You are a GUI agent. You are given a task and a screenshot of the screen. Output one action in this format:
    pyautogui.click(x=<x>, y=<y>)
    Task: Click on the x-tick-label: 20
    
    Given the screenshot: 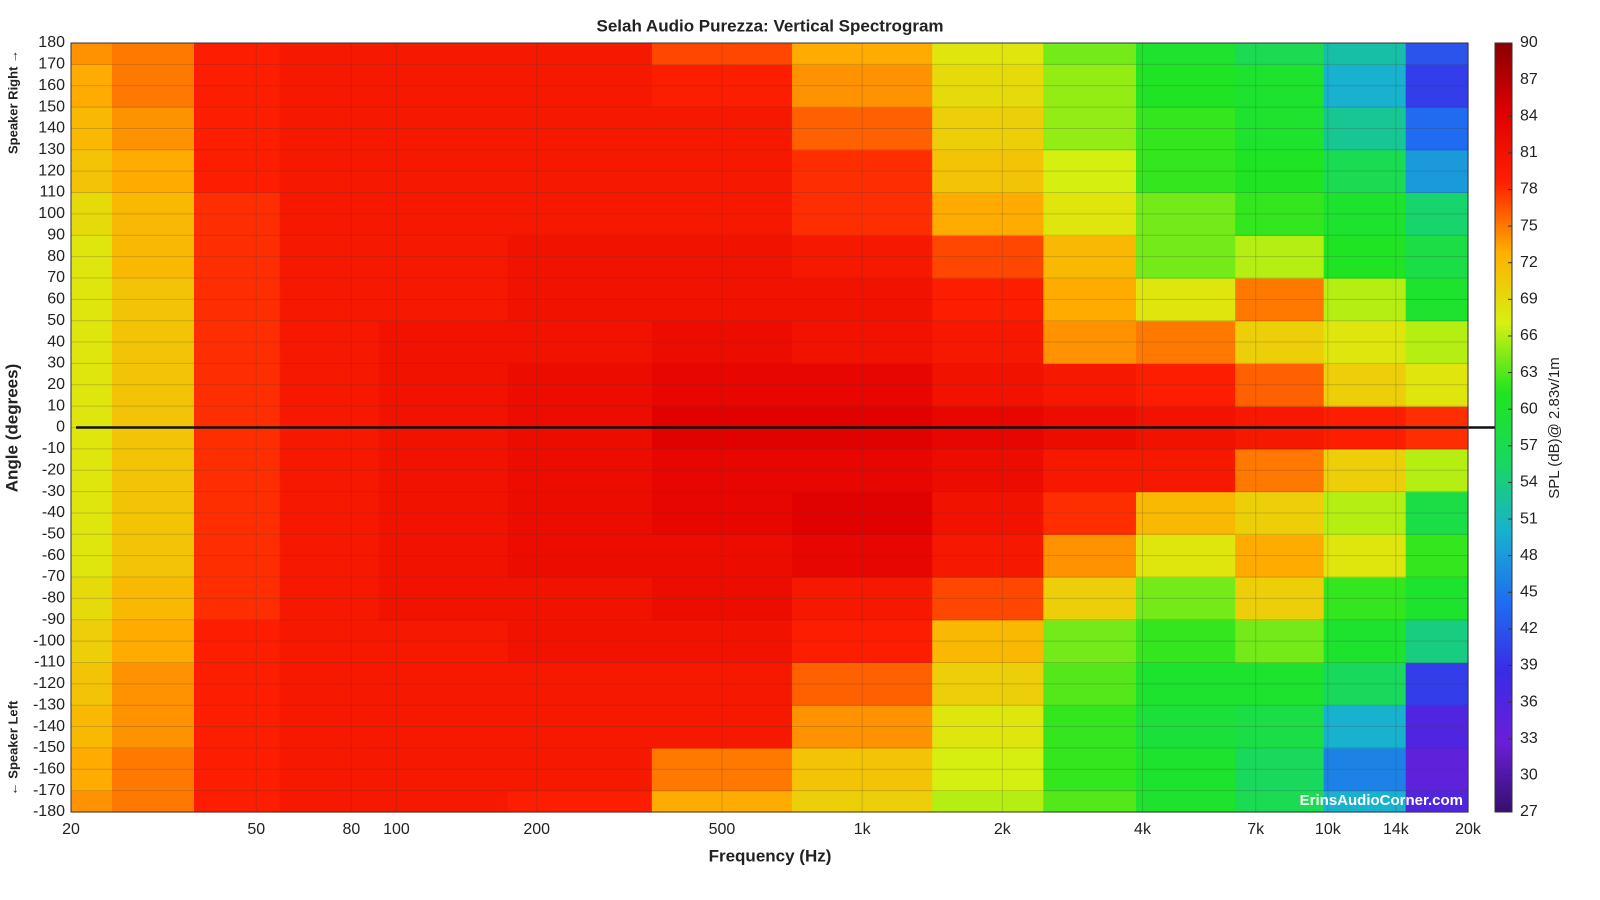 What is the action you would take?
    pyautogui.click(x=71, y=829)
    